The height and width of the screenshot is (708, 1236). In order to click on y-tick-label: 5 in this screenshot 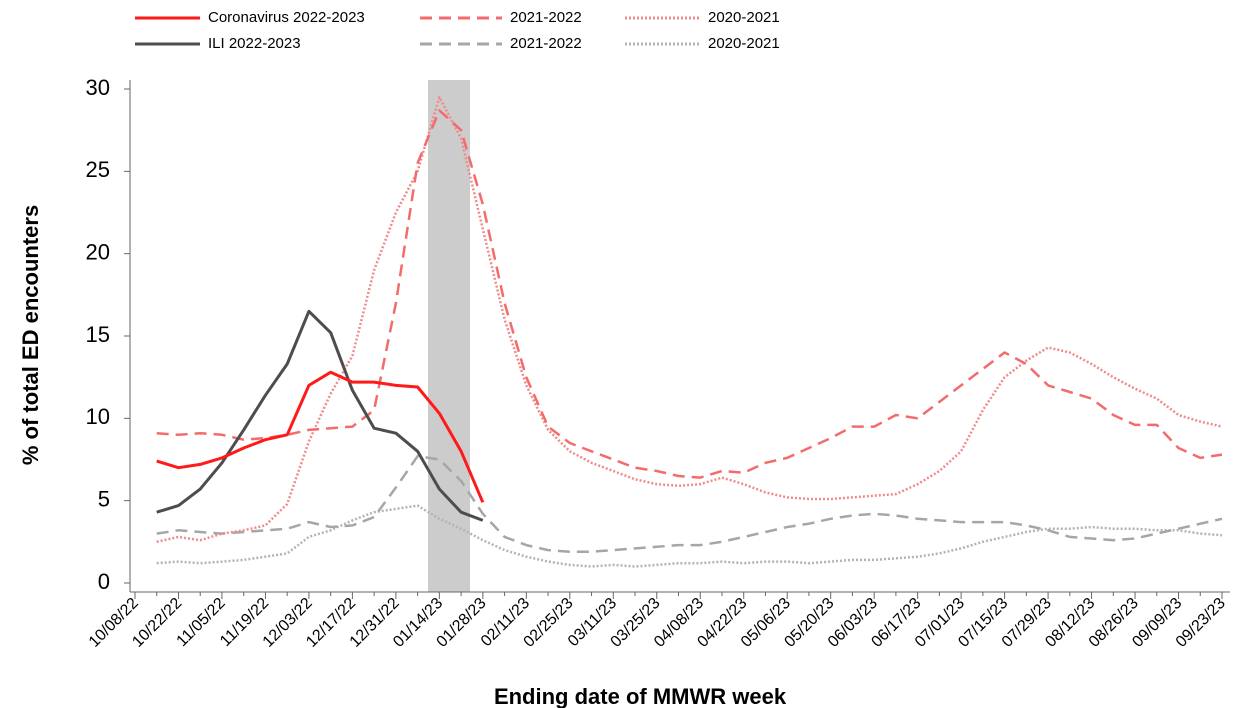, I will do `click(104, 498)`.